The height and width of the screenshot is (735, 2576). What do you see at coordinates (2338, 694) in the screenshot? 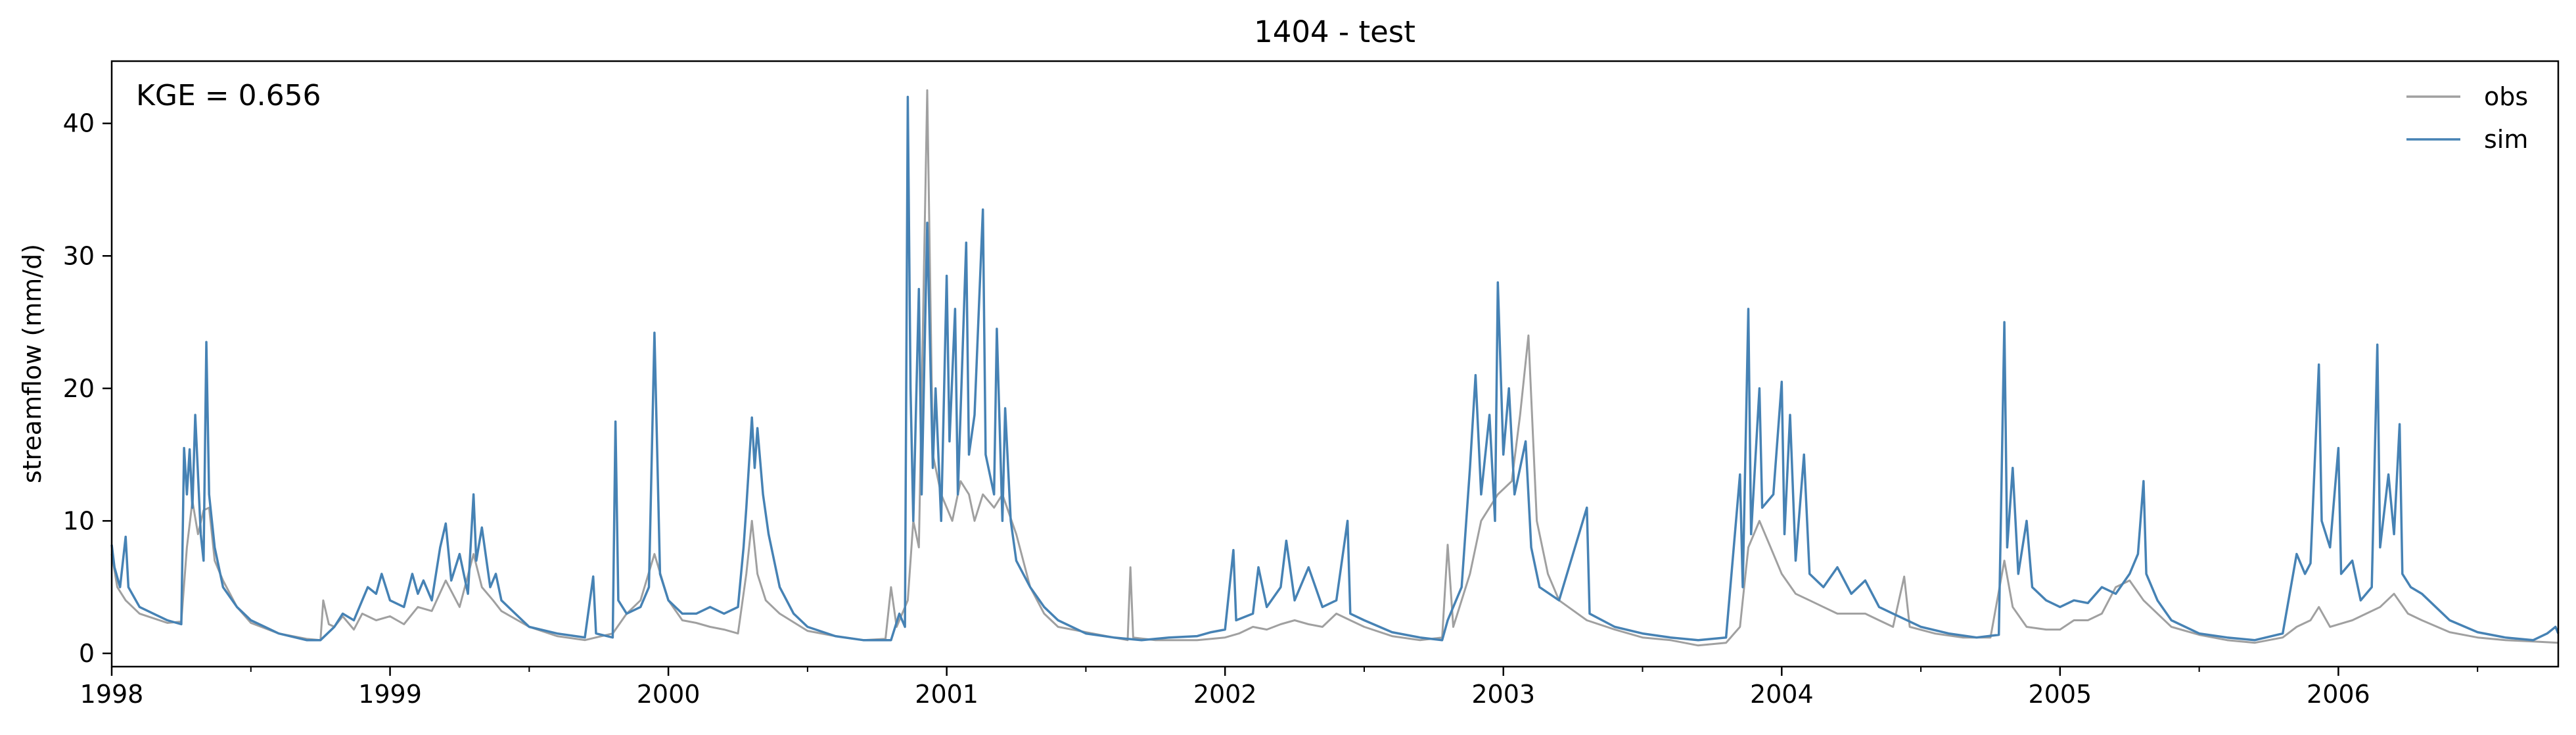
I see `x-tick-label-2006: 2006` at bounding box center [2338, 694].